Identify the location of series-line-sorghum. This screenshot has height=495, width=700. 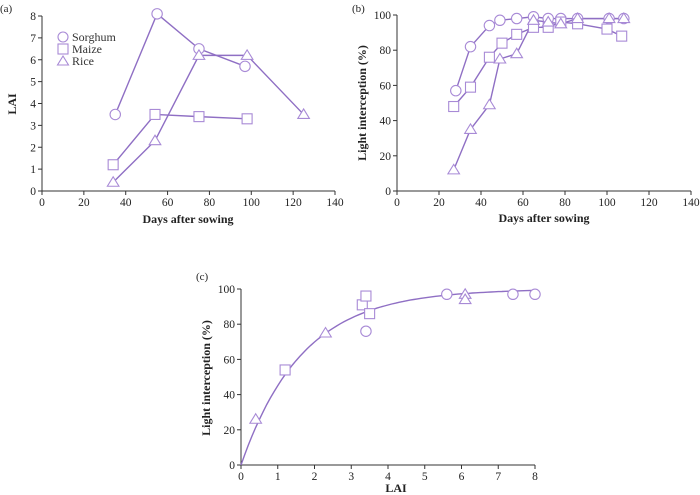
(180, 63).